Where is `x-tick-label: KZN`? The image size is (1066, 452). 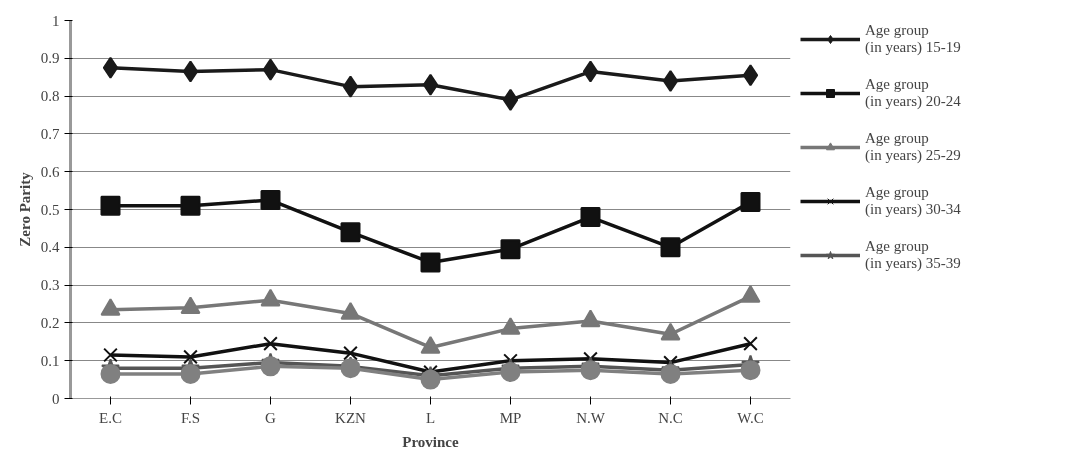
x-tick-label: KZN is located at coordinates (351, 417).